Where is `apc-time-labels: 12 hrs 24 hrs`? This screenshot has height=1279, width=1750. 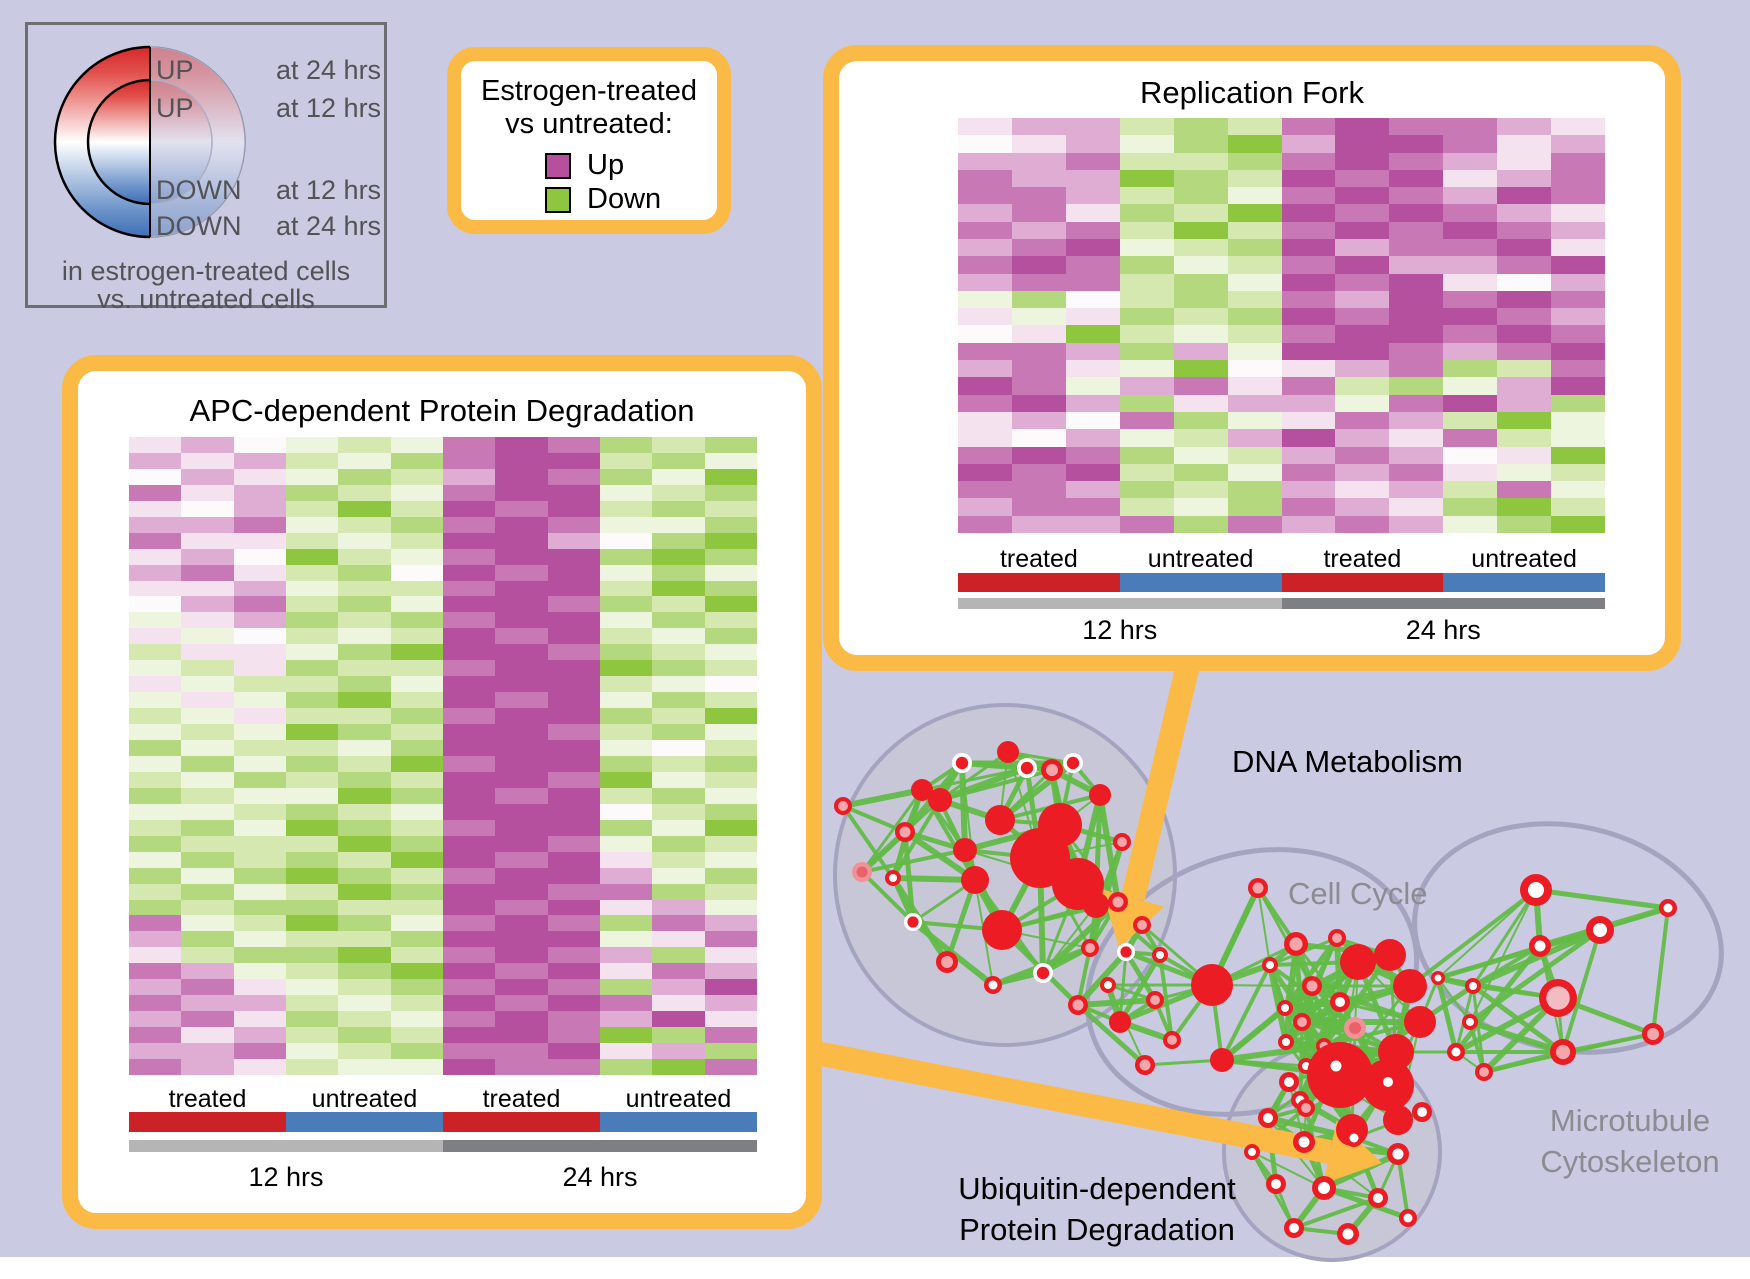 apc-time-labels: 12 hrs 24 hrs is located at coordinates (443, 1177).